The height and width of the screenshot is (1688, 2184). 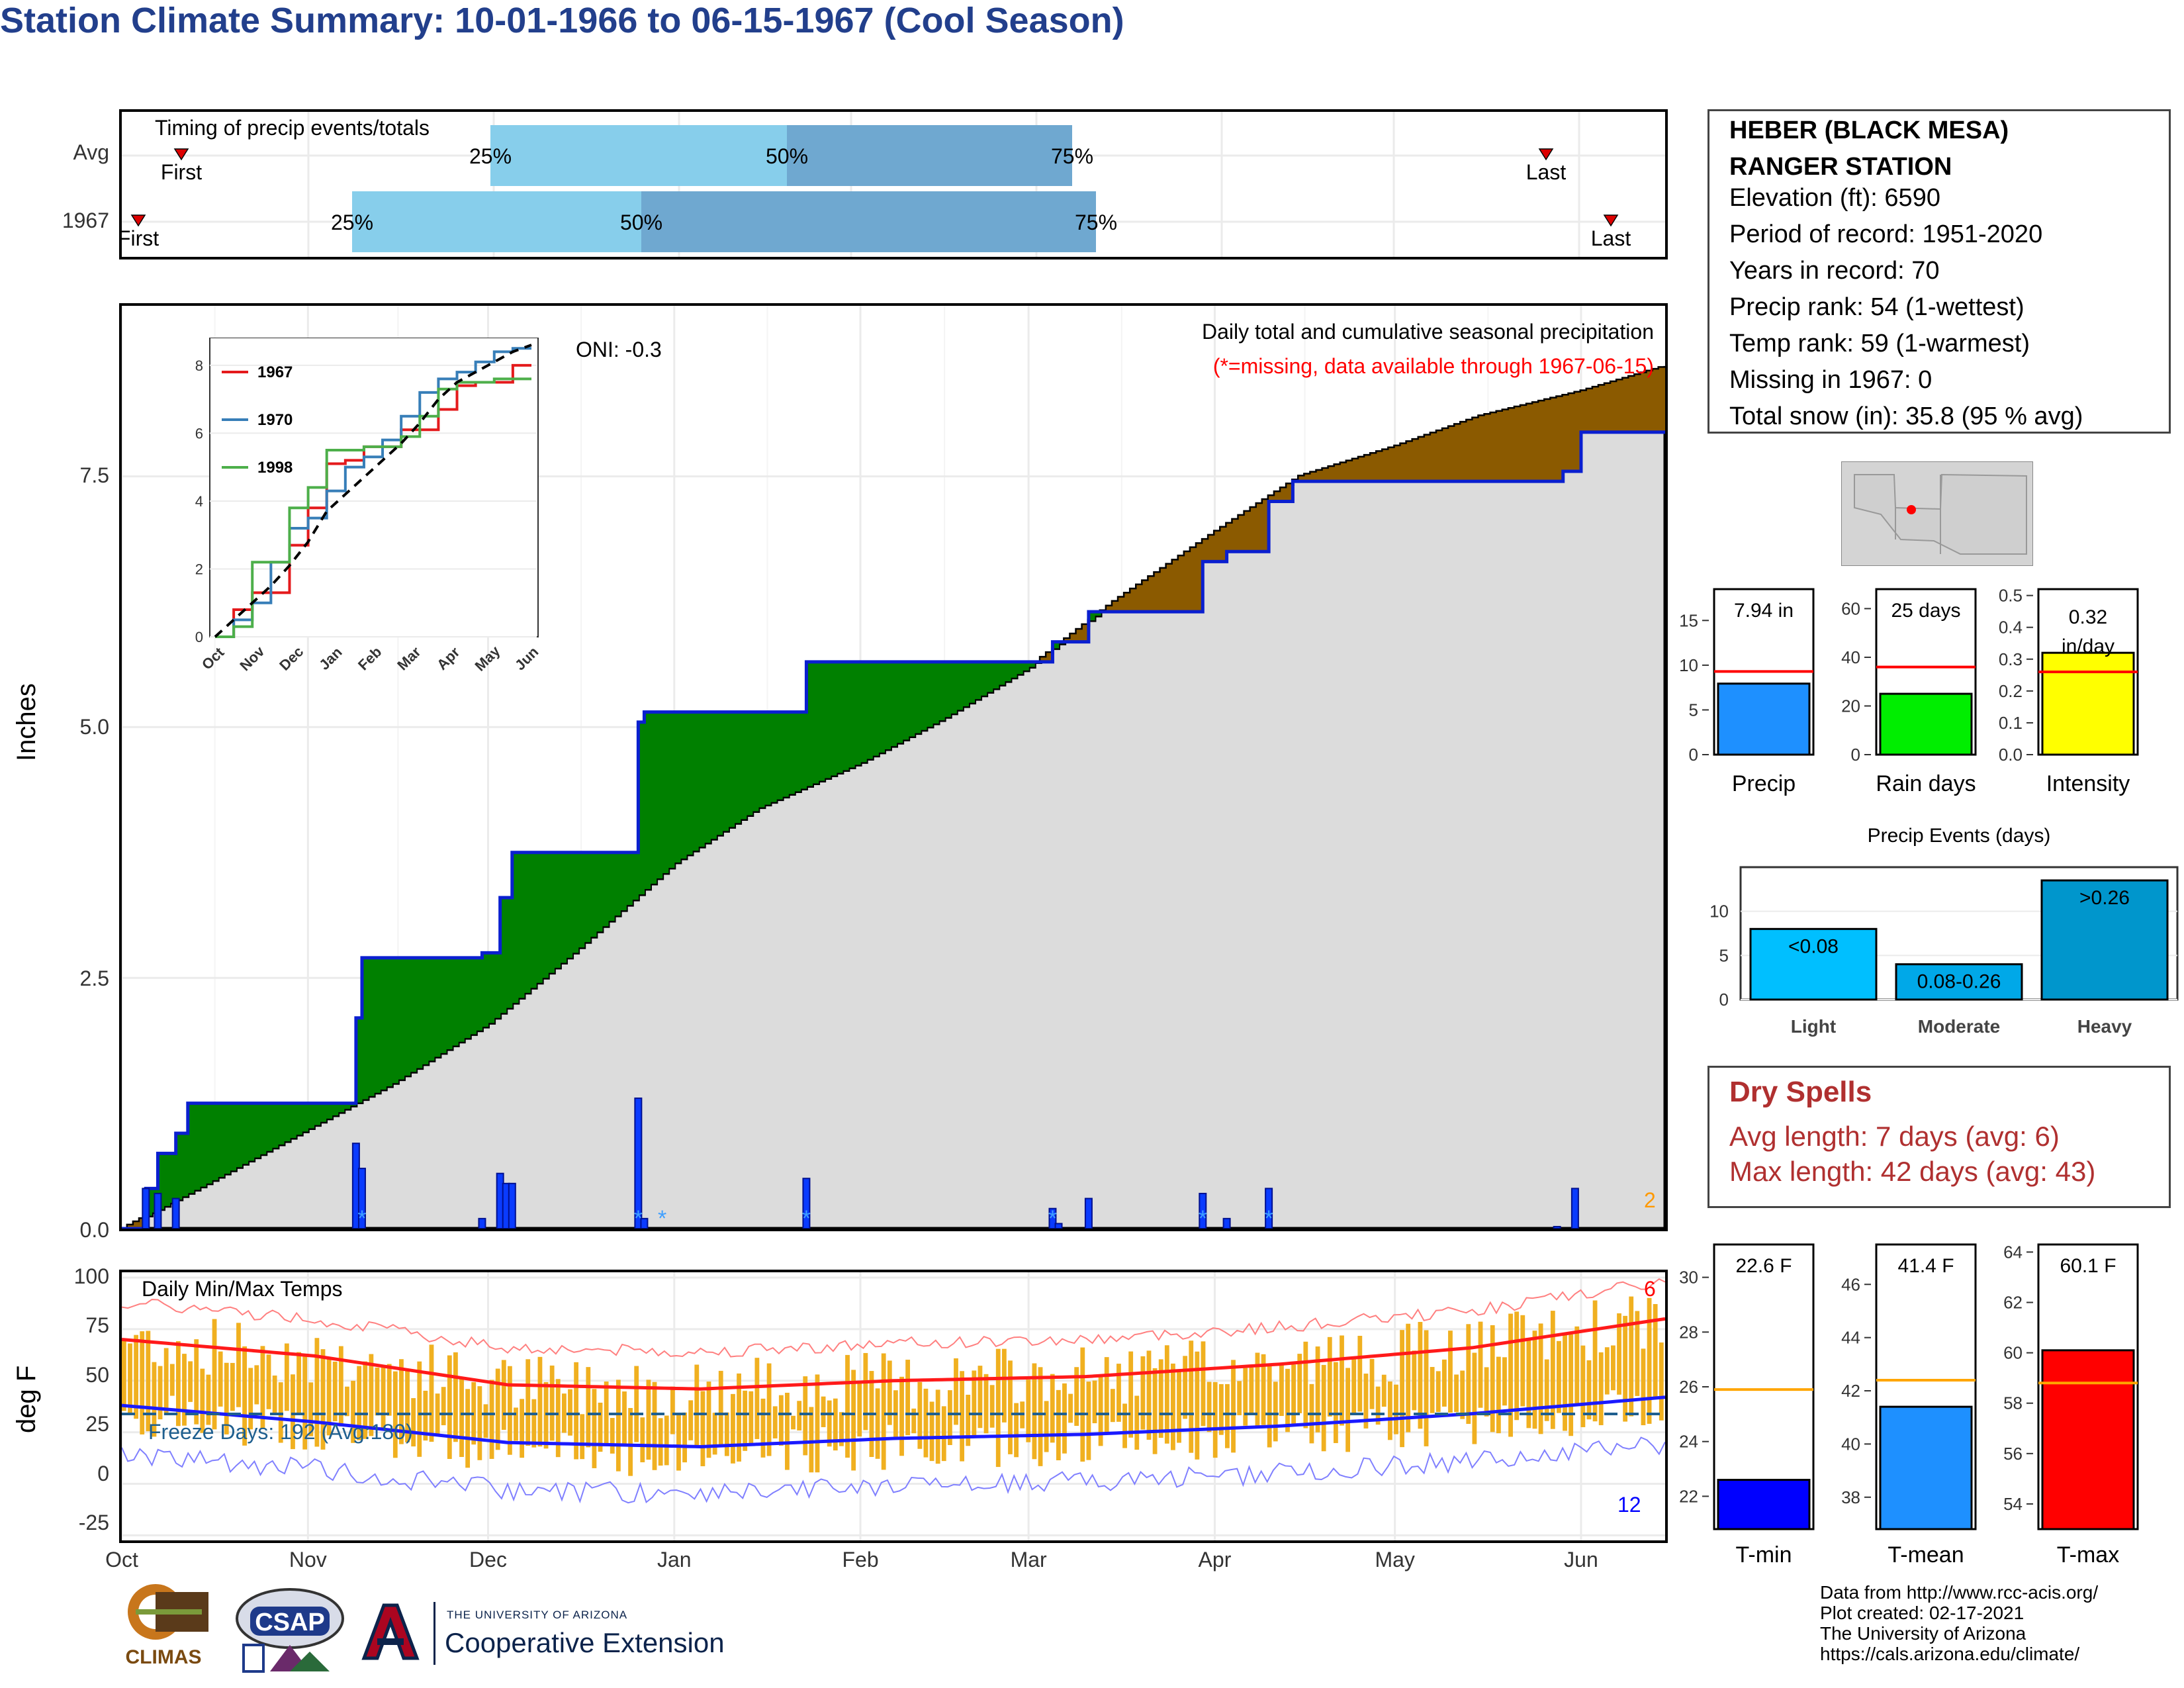 I want to click on events-bar-heavy, so click(x=2104, y=940).